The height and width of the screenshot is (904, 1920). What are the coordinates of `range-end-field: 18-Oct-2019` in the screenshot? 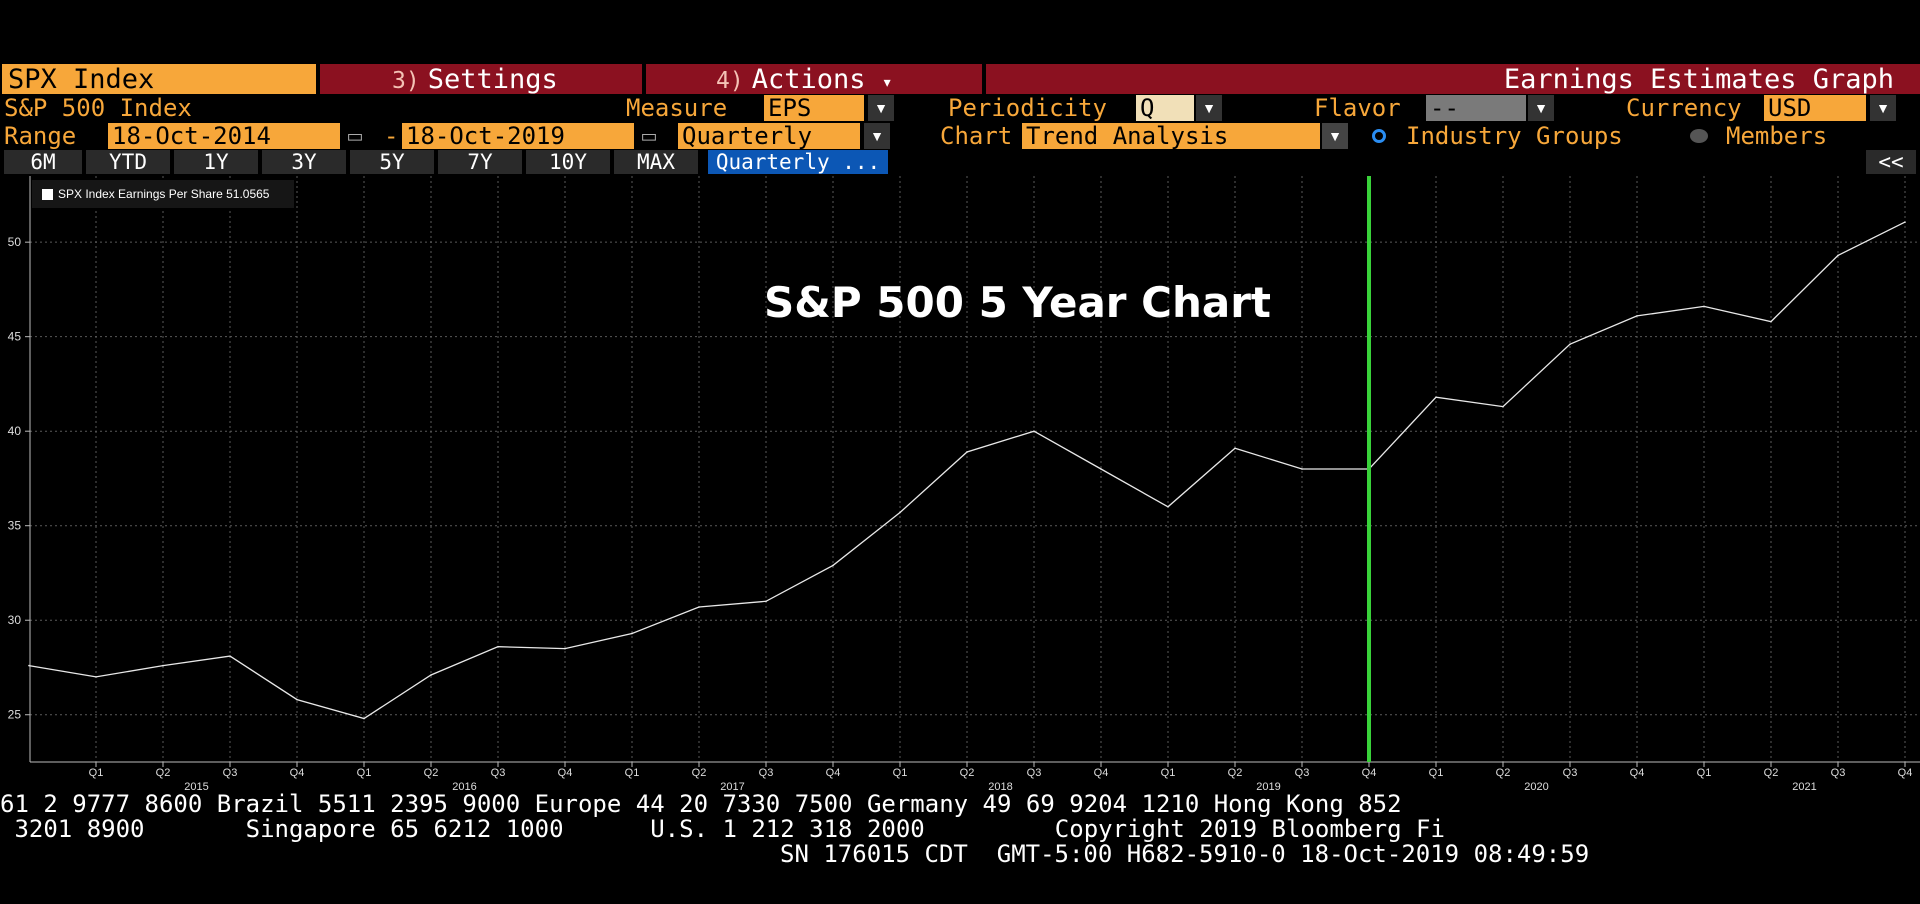 It's located at (518, 136).